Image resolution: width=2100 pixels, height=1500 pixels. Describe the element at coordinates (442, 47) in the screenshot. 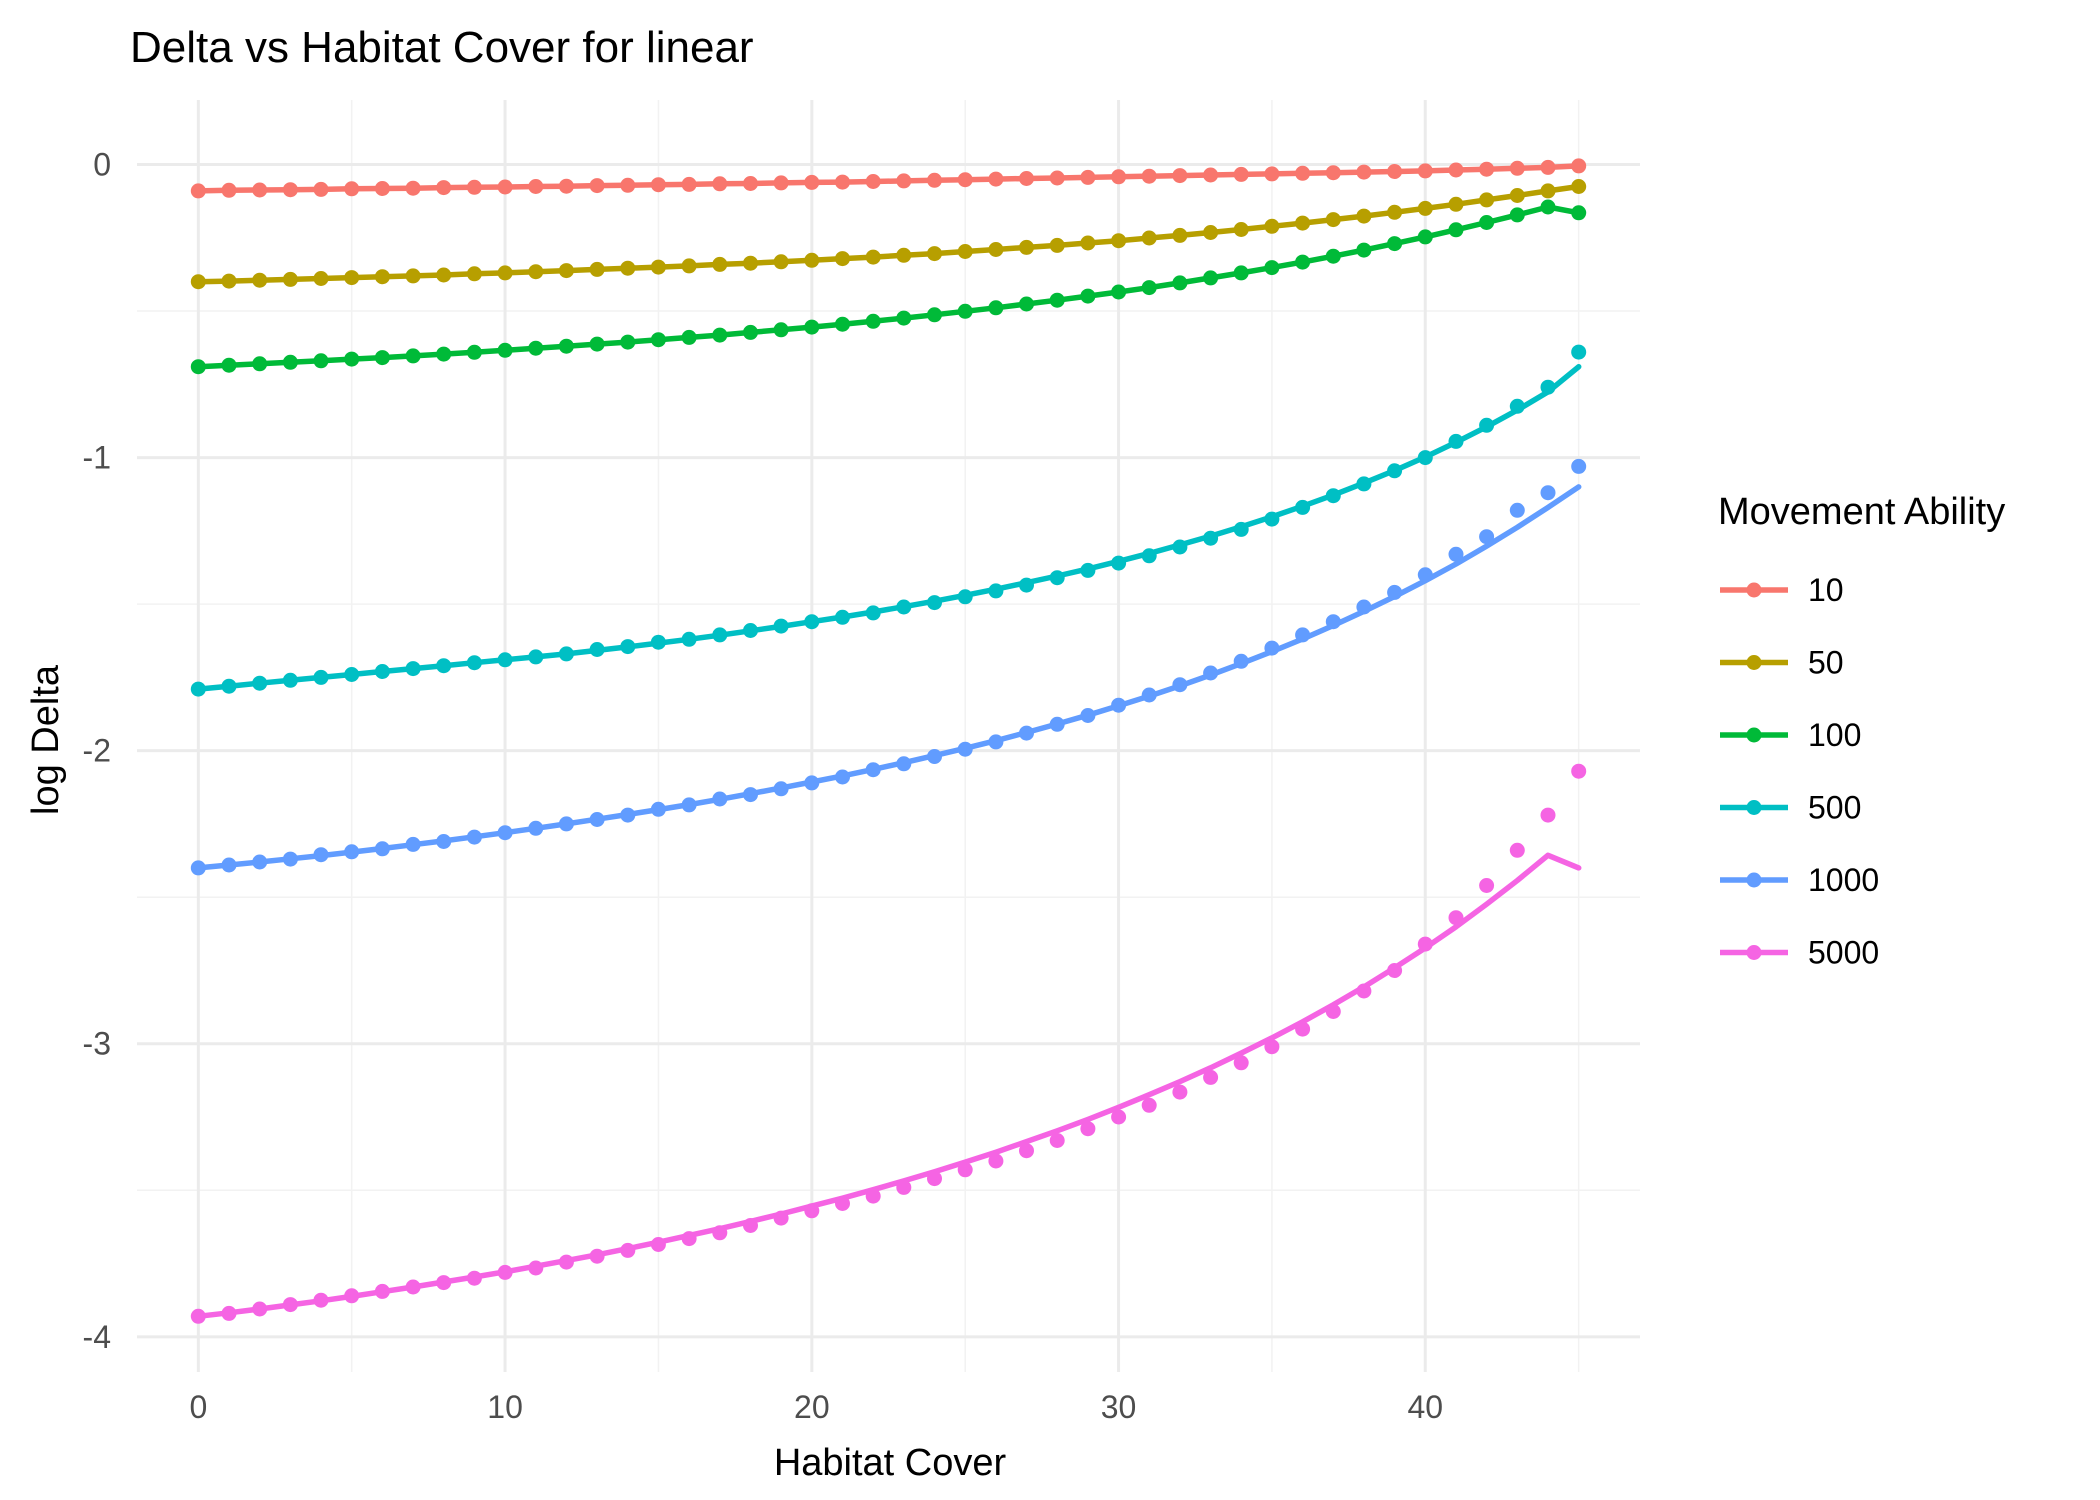

I see `chart-title: Delta vs Habitat Cover for linear` at that location.